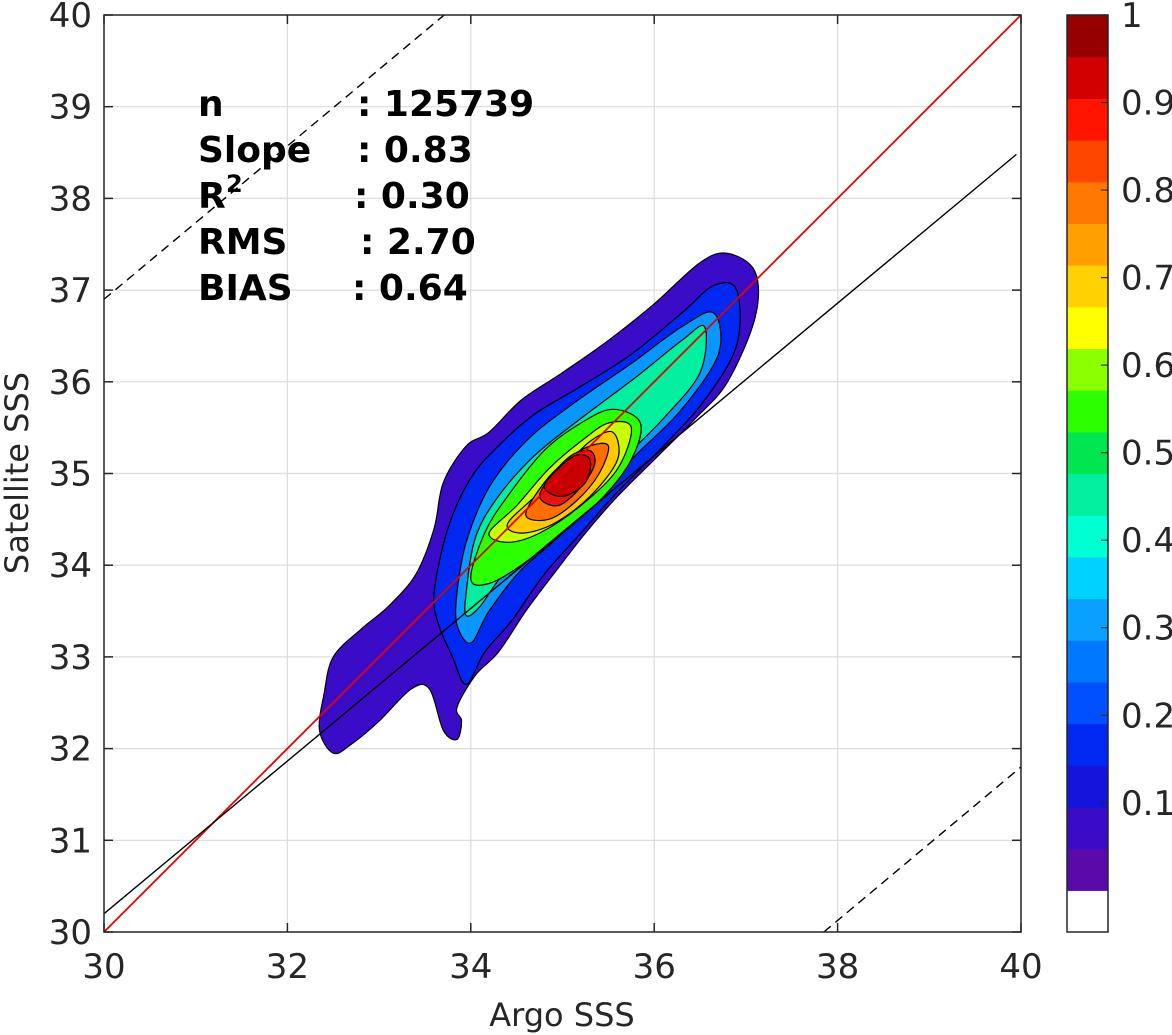  Describe the element at coordinates (1146, 629) in the screenshot. I see `colorbar-tick-label: 0.3` at that location.